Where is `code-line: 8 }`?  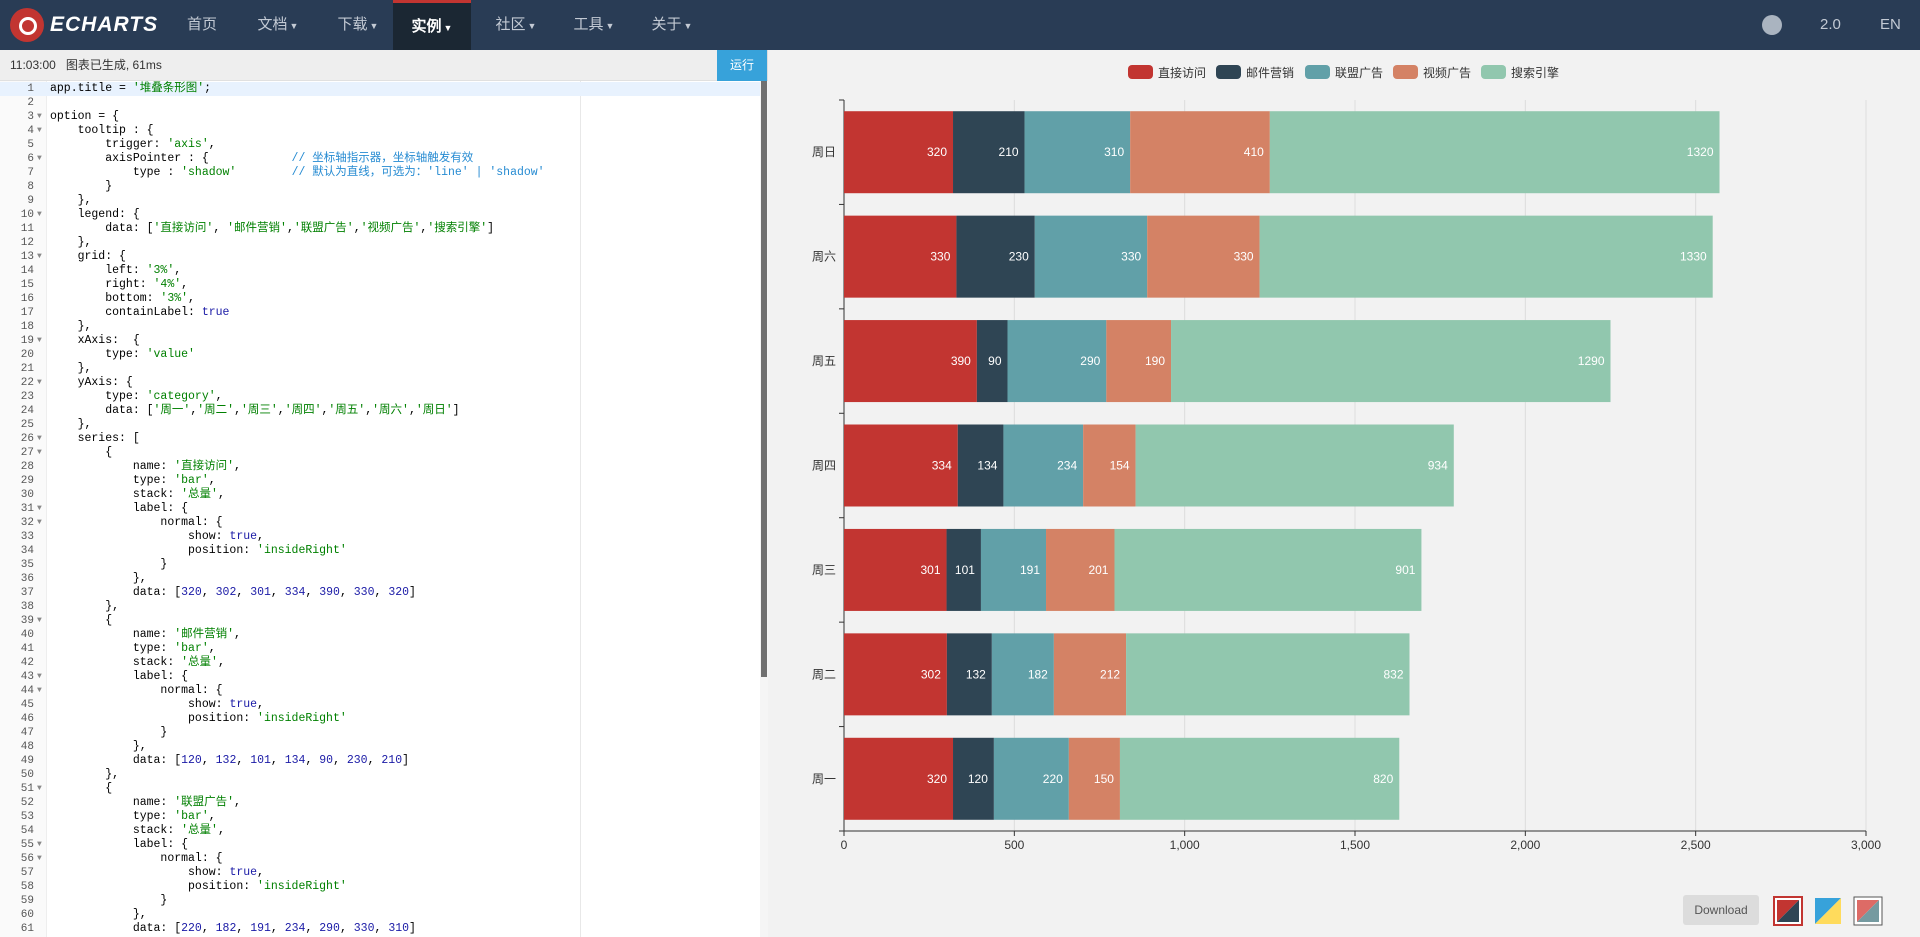
code-line: 8 } is located at coordinates (380, 187).